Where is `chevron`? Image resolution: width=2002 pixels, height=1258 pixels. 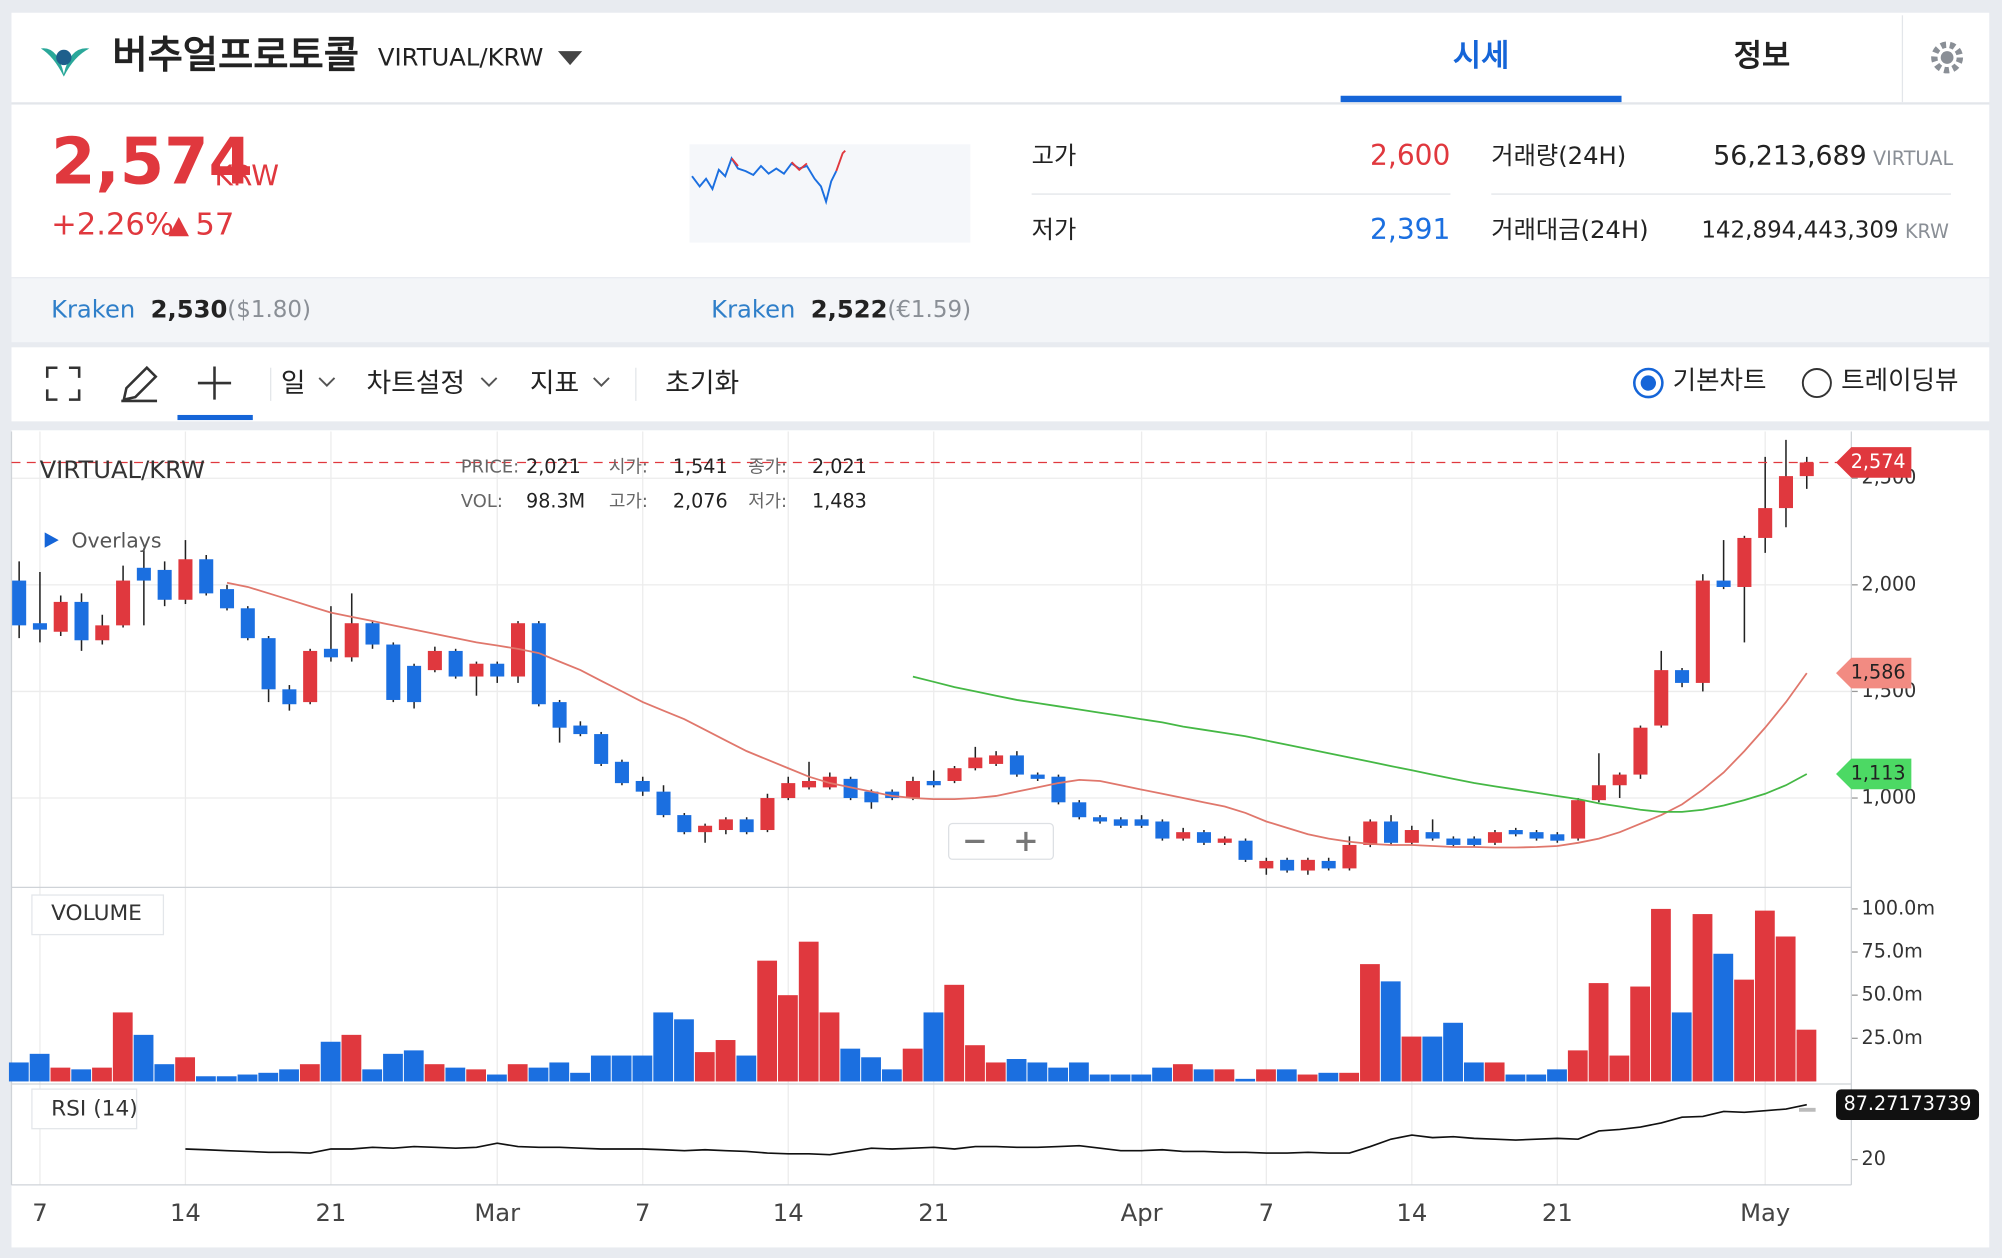 chevron is located at coordinates (327, 382).